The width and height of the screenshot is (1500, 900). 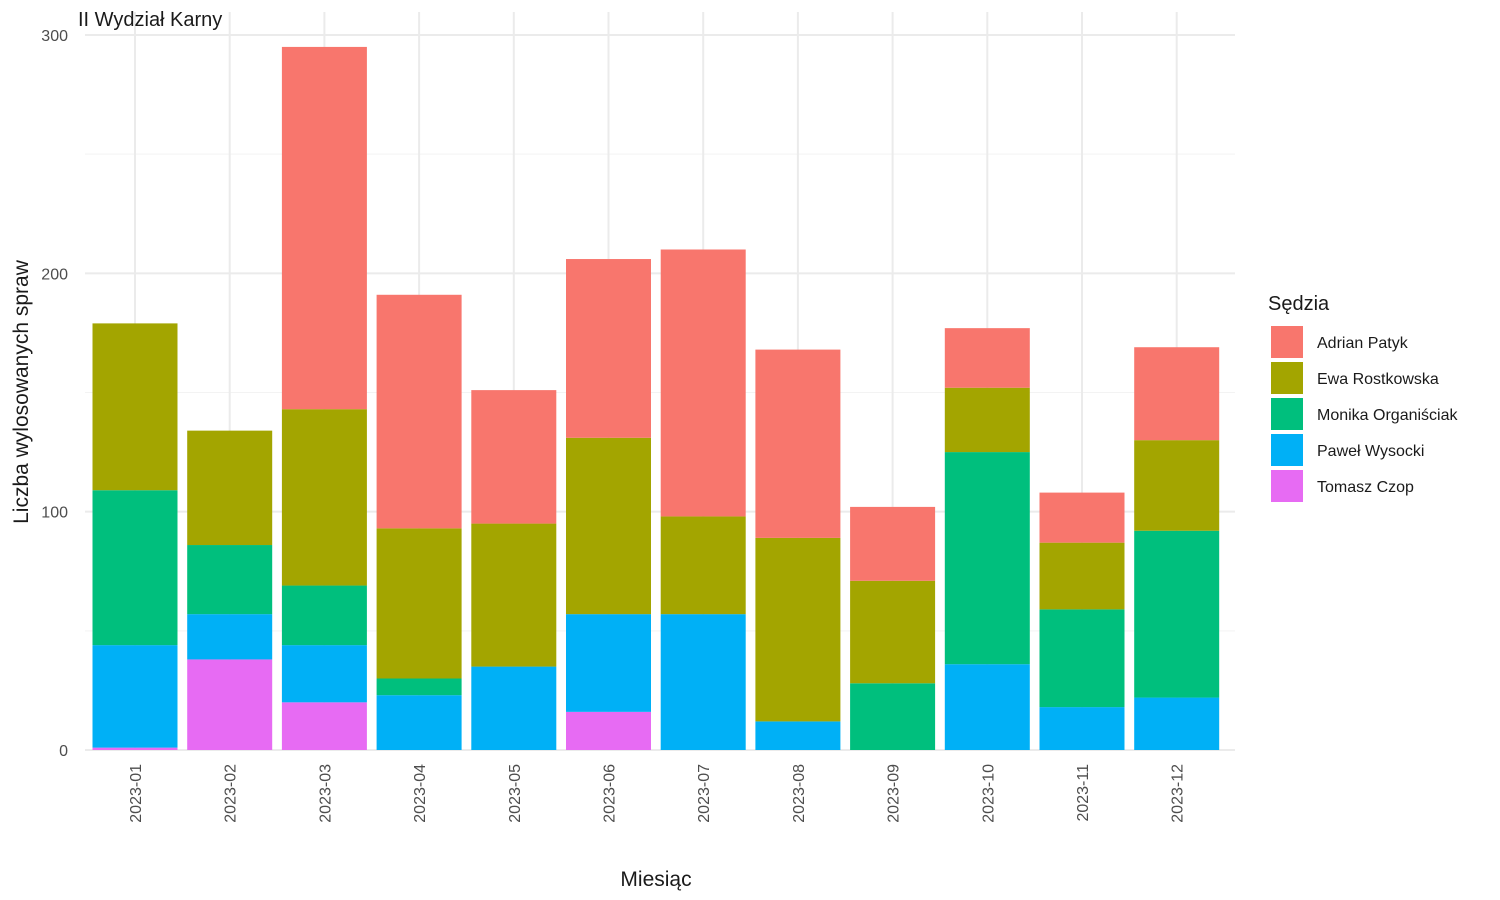 What do you see at coordinates (799, 793) in the screenshot?
I see `x-tick-label: 2023-08` at bounding box center [799, 793].